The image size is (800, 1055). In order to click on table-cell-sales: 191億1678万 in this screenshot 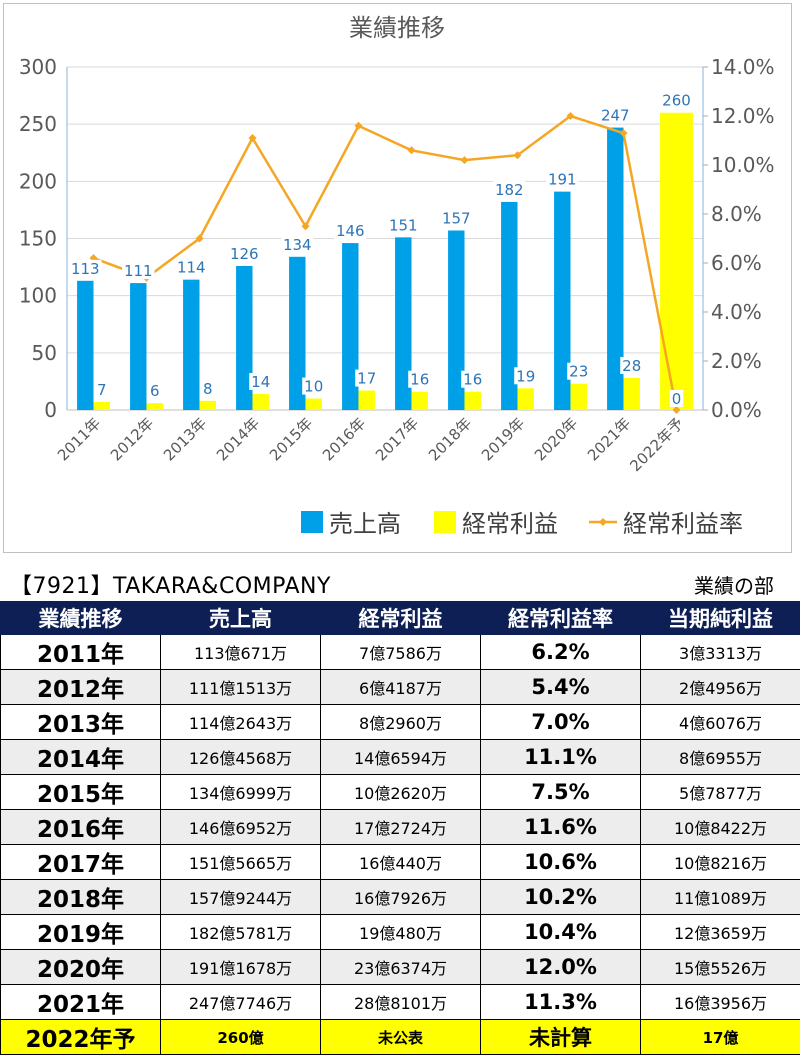, I will do `click(241, 967)`.